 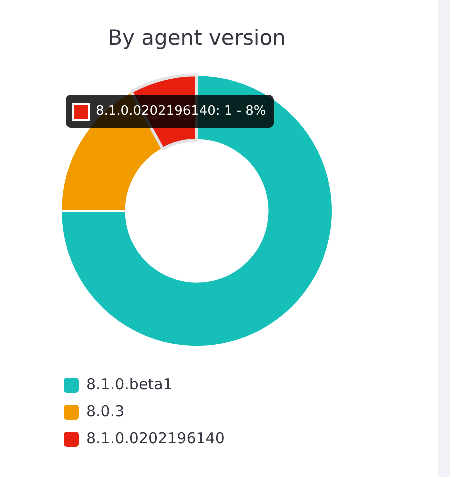 I want to click on text: 8.1.0.0202196140: 1 - 8%, so click(x=181, y=111).